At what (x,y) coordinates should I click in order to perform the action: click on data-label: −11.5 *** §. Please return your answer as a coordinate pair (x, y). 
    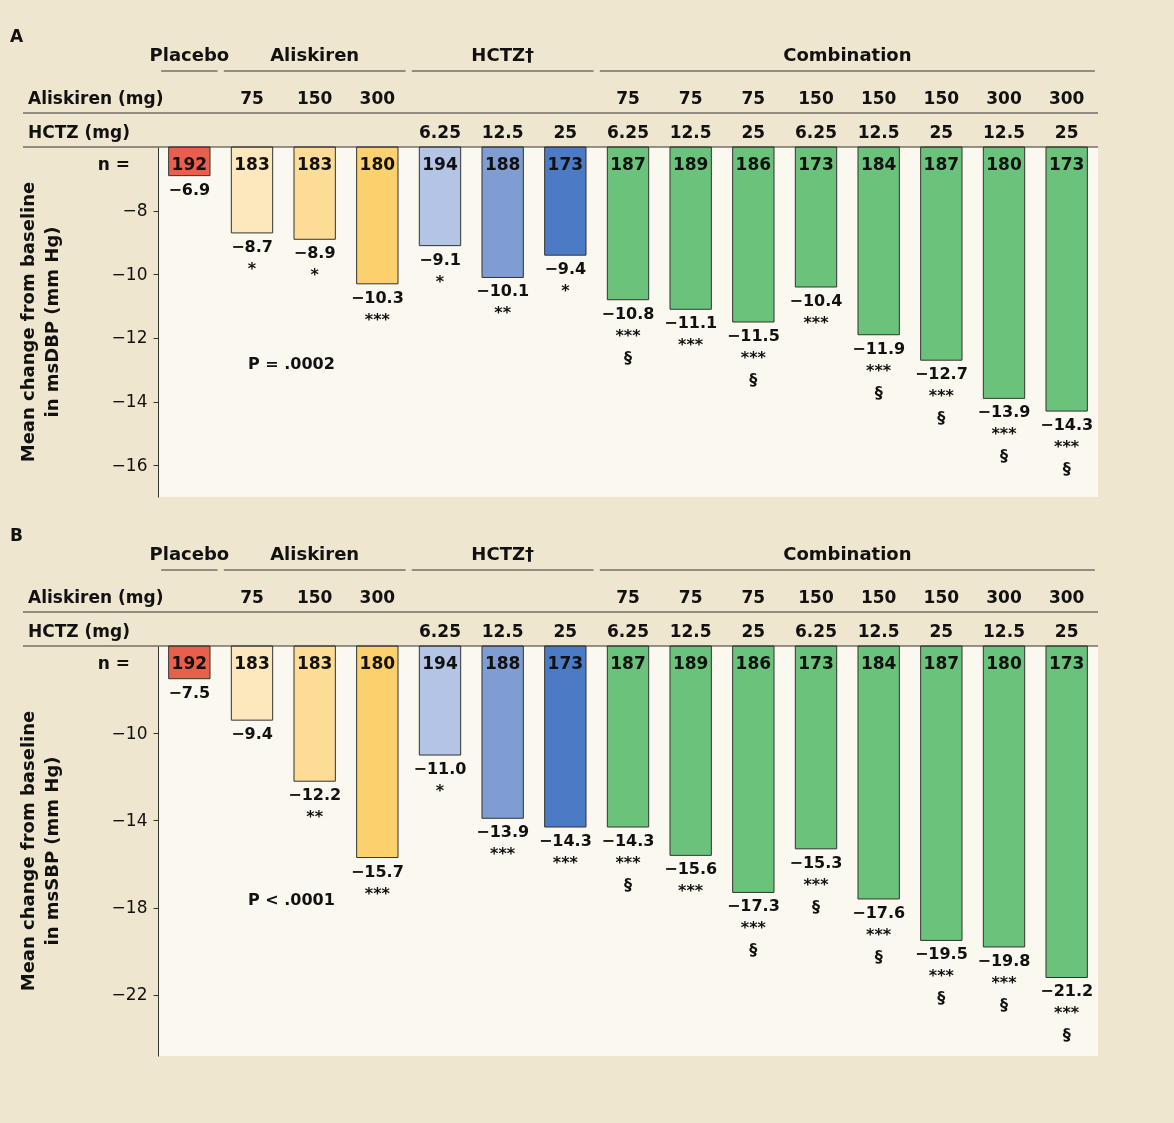
    Looking at the image, I should click on (753, 357).